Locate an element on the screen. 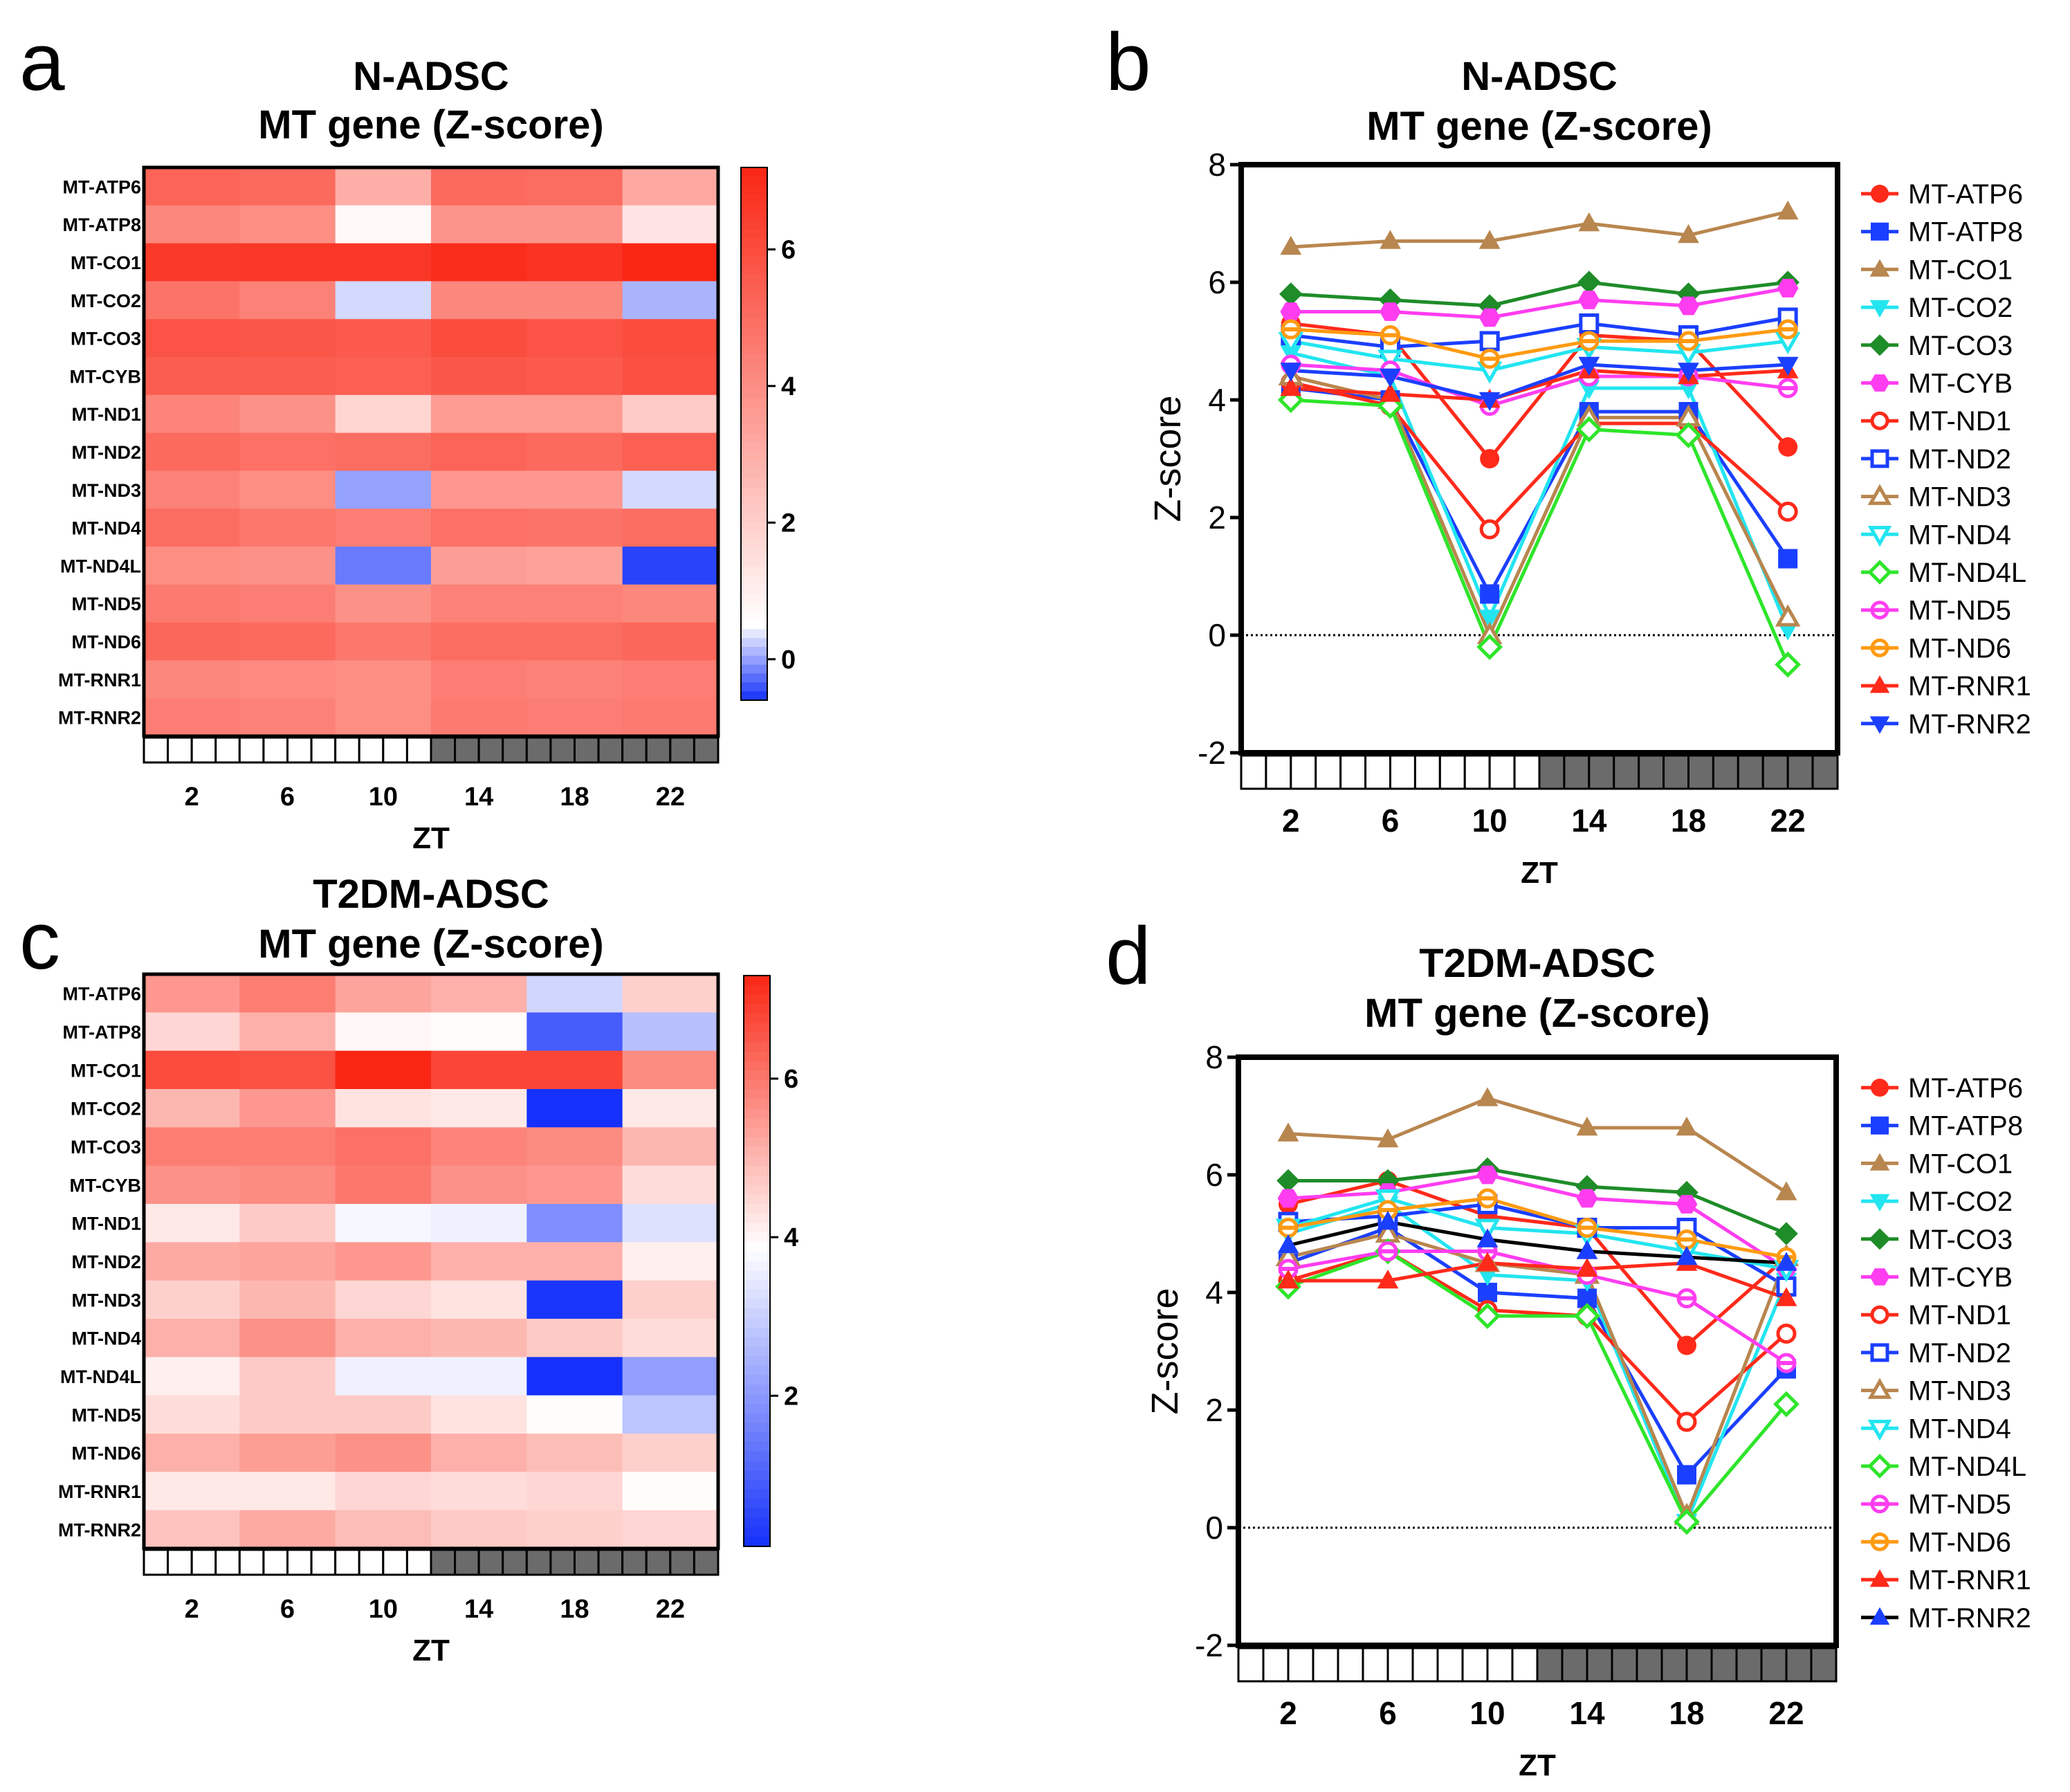  y-axis-label: Z-score is located at coordinates (1168, 458).